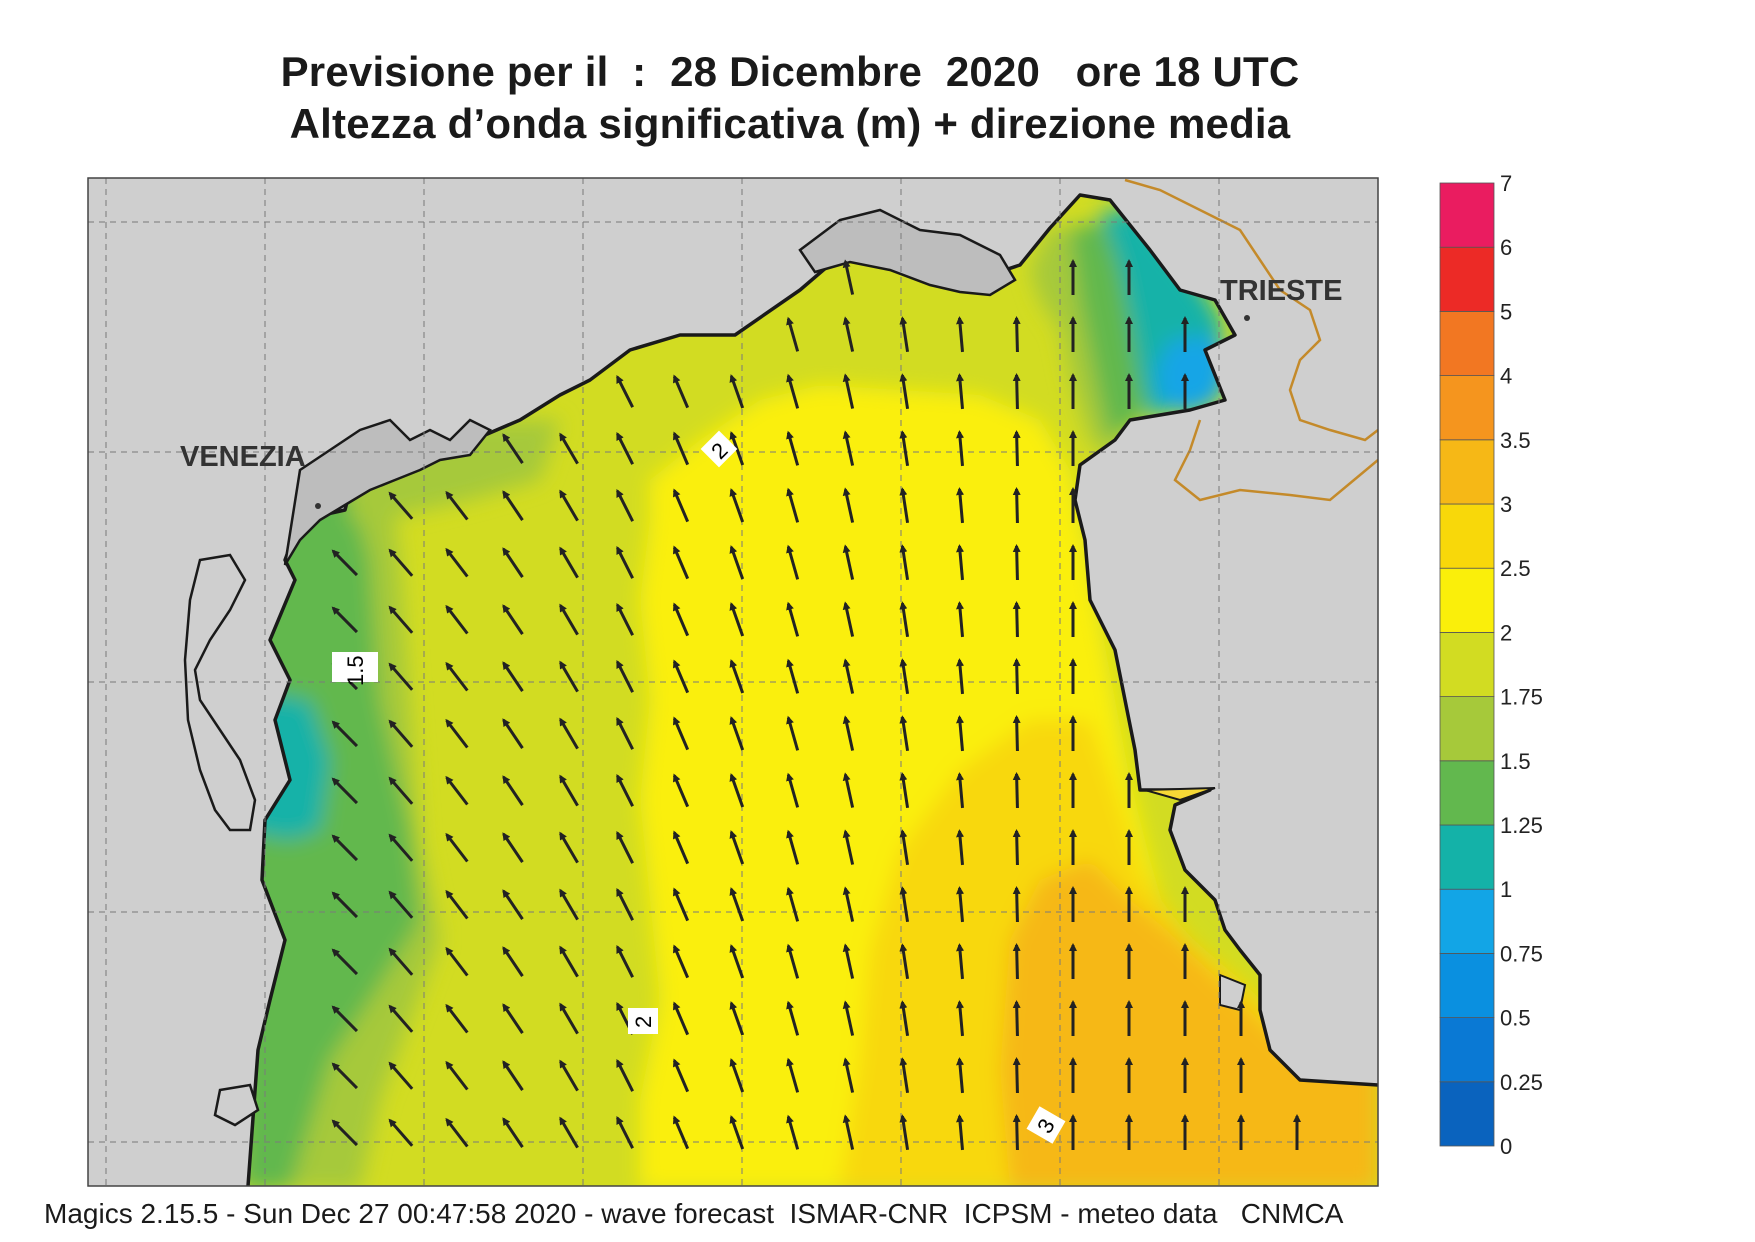 Image resolution: width=1755 pixels, height=1242 pixels. What do you see at coordinates (1506, 183) in the screenshot?
I see `legend-label: 7` at bounding box center [1506, 183].